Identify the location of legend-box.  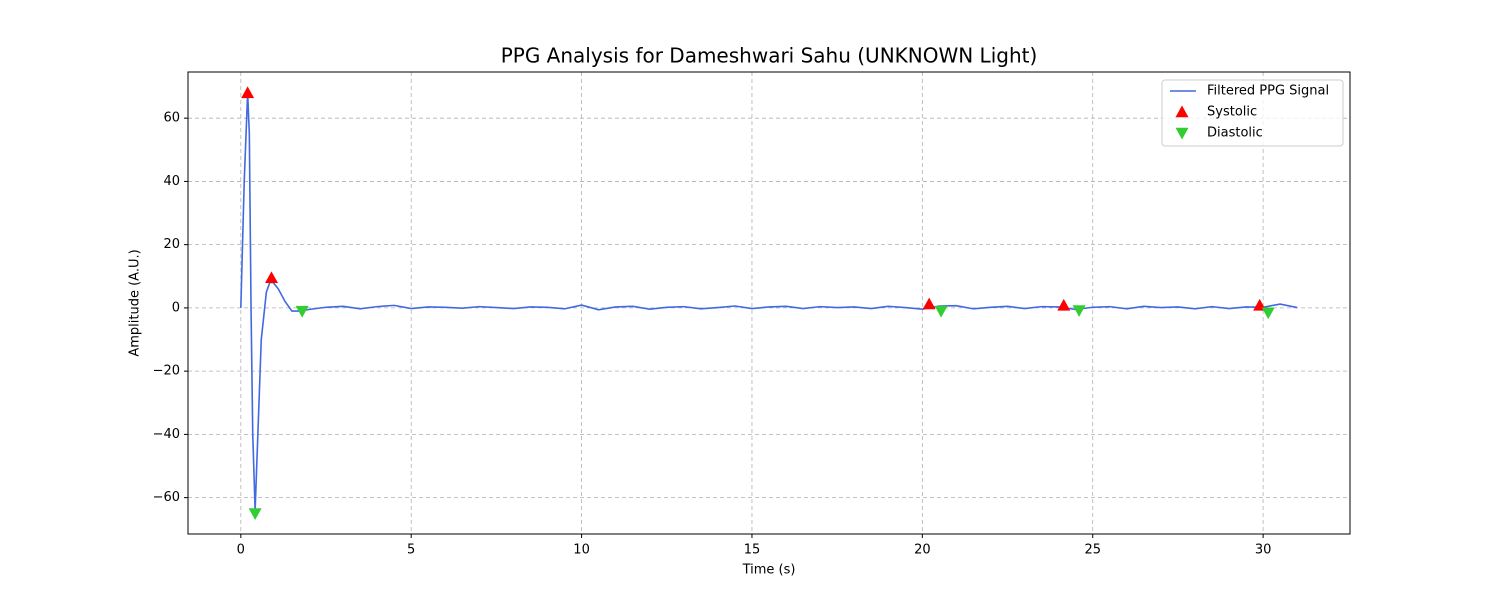
(1252, 113).